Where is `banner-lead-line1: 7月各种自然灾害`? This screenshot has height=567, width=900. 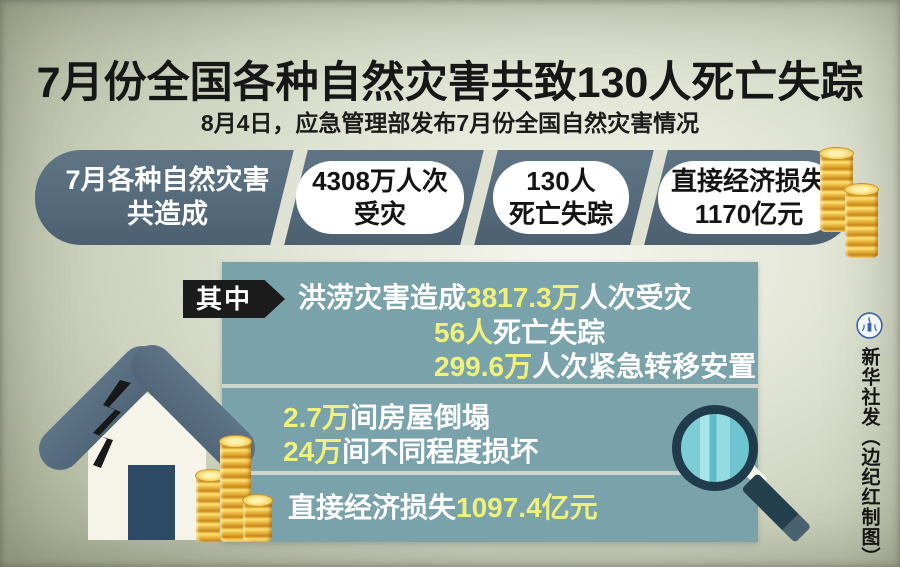
banner-lead-line1: 7月各种自然灾害 is located at coordinates (167, 179).